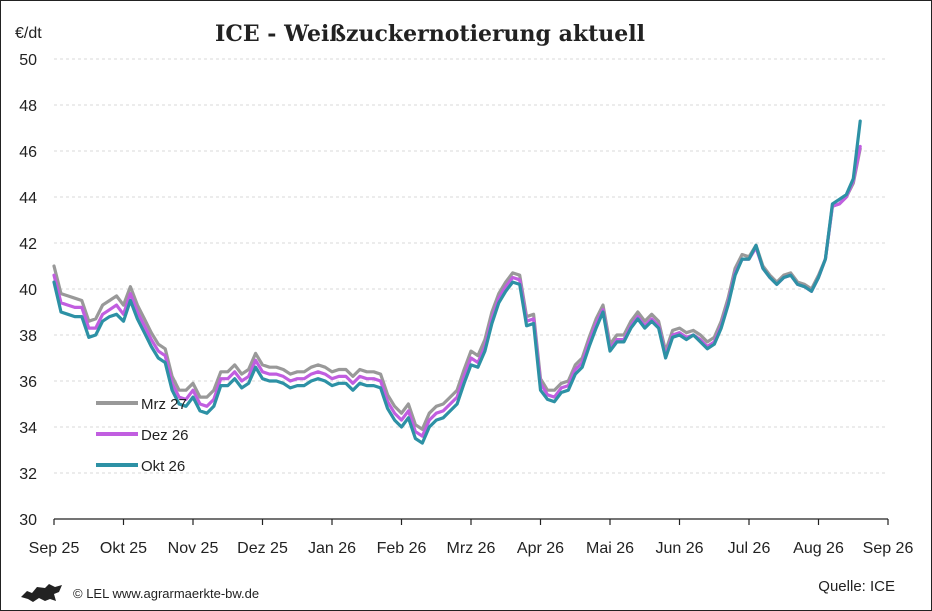  Describe the element at coordinates (28, 428) in the screenshot. I see `y-tick-label: 34` at that location.